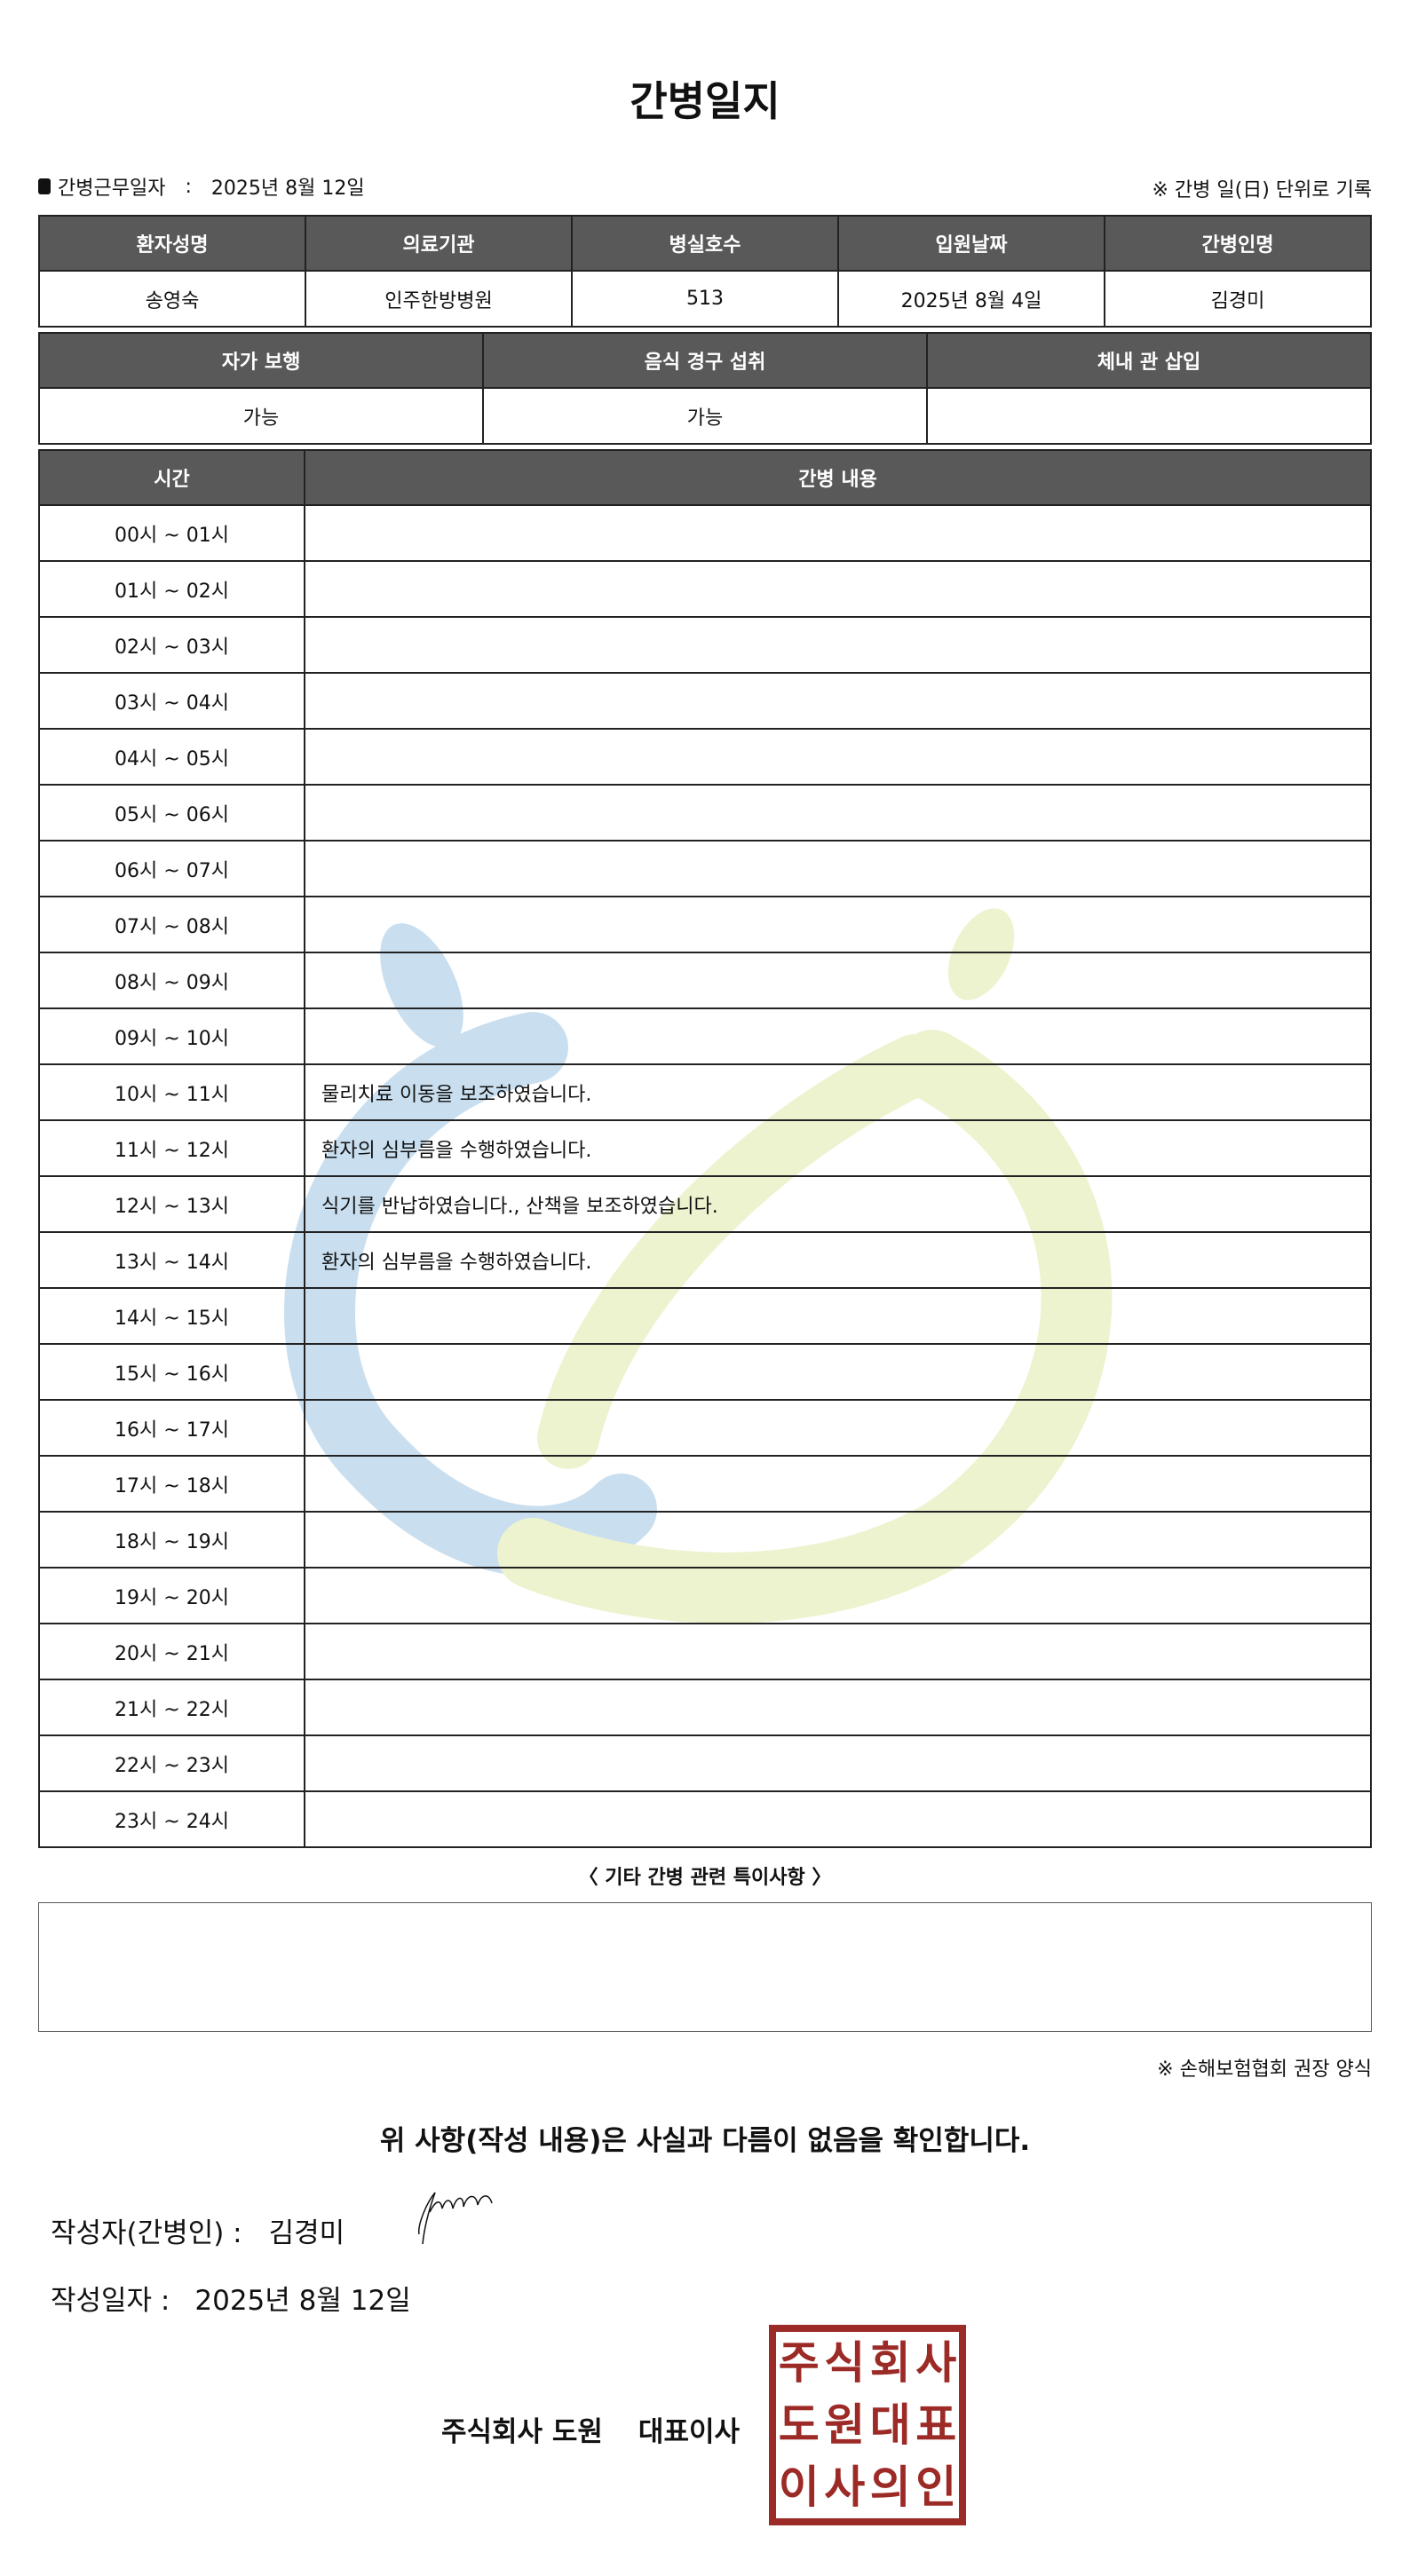 This screenshot has width=1410, height=2576. I want to click on time-slot: 05시 ~ 06시, so click(171, 813).